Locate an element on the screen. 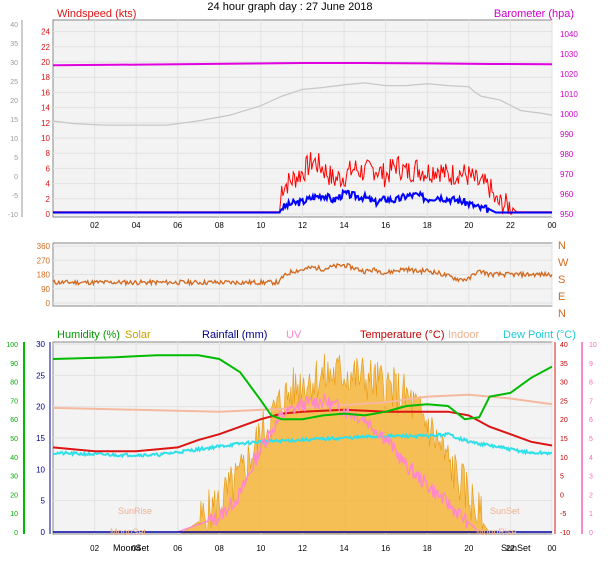  uv-tick-label: 5 is located at coordinates (591, 439).